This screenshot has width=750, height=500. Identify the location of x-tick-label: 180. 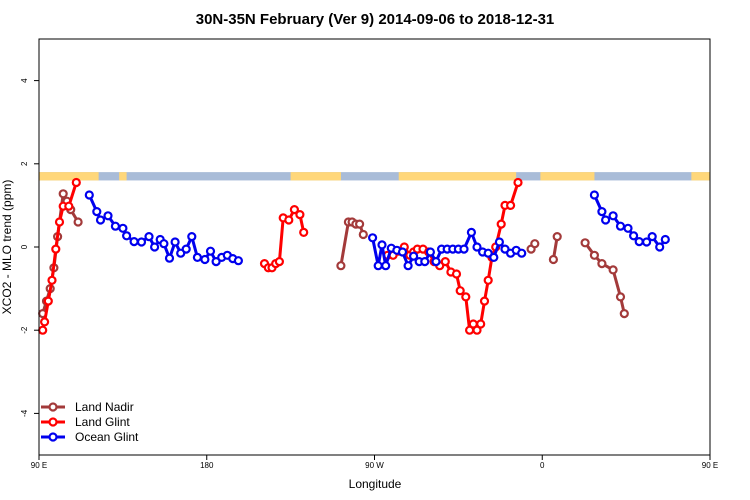
(207, 465).